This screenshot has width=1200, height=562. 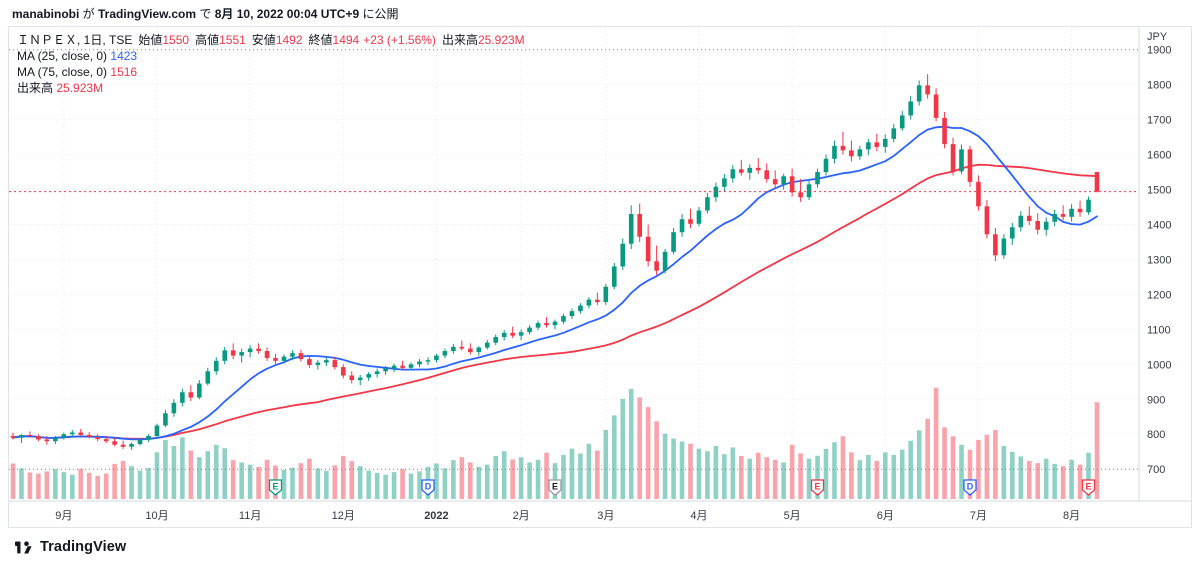 I want to click on header-text-part: TradingView.com, so click(x=147, y=13).